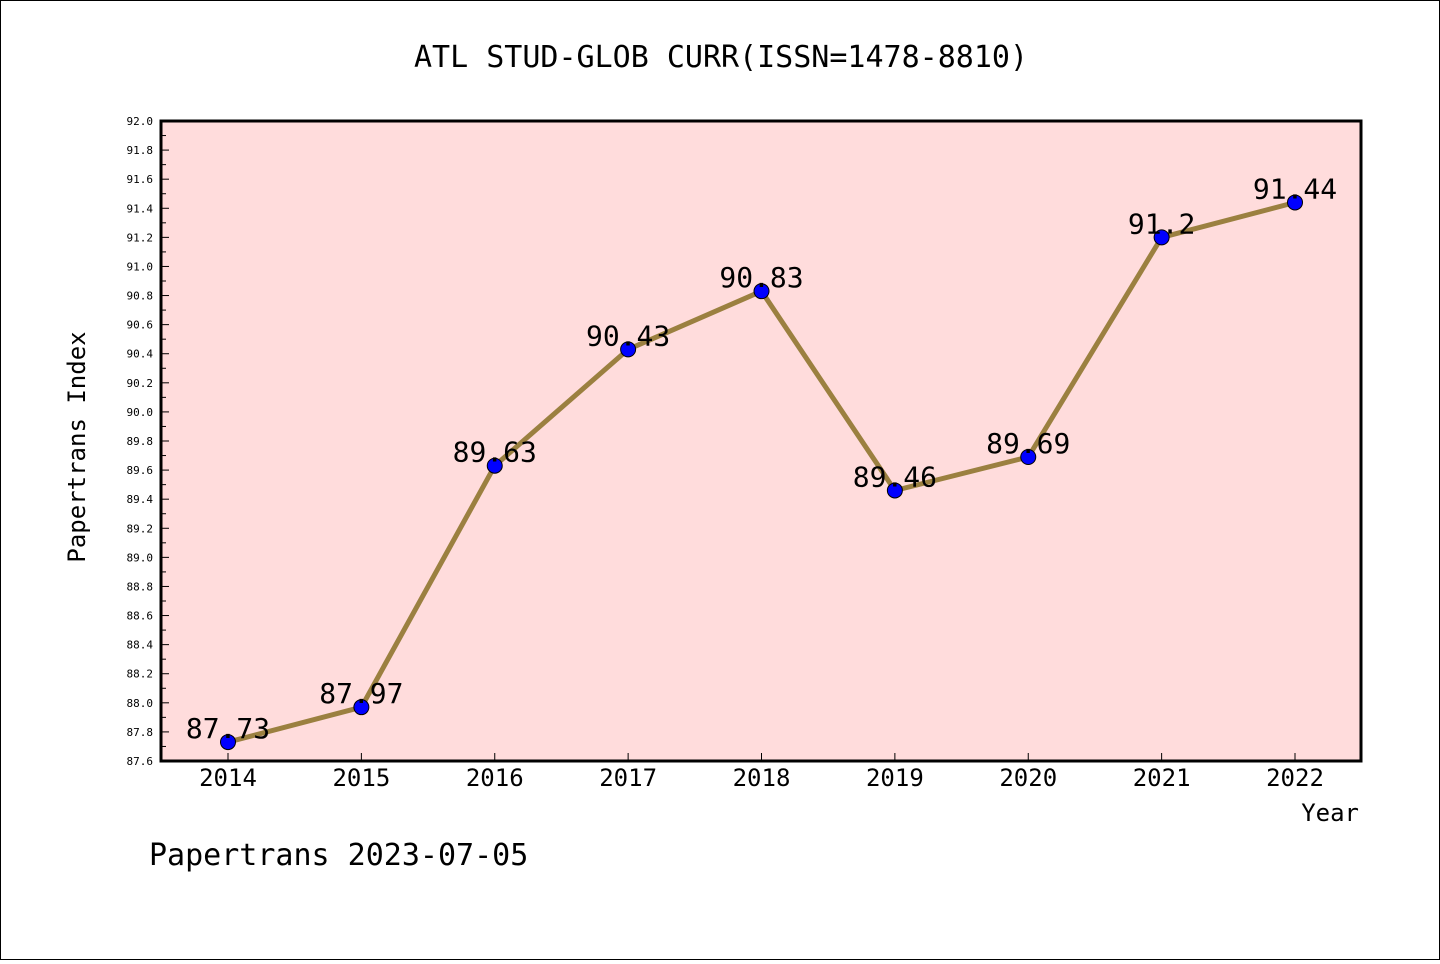 This screenshot has height=964, width=1440. I want to click on y-tick-label: 88.6, so click(140, 616).